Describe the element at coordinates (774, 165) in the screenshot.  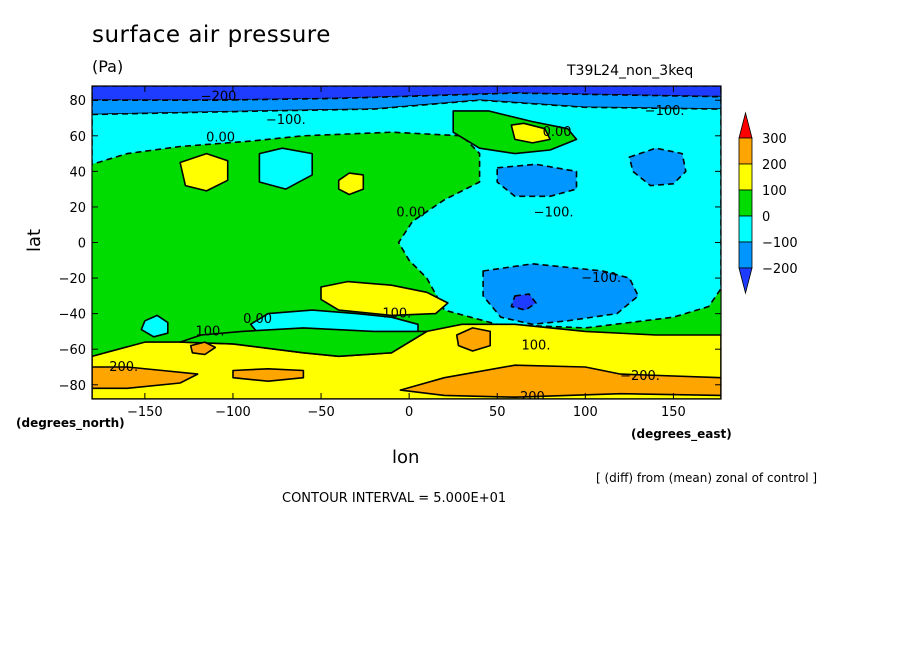
I see `colorbar-label: 200` at that location.